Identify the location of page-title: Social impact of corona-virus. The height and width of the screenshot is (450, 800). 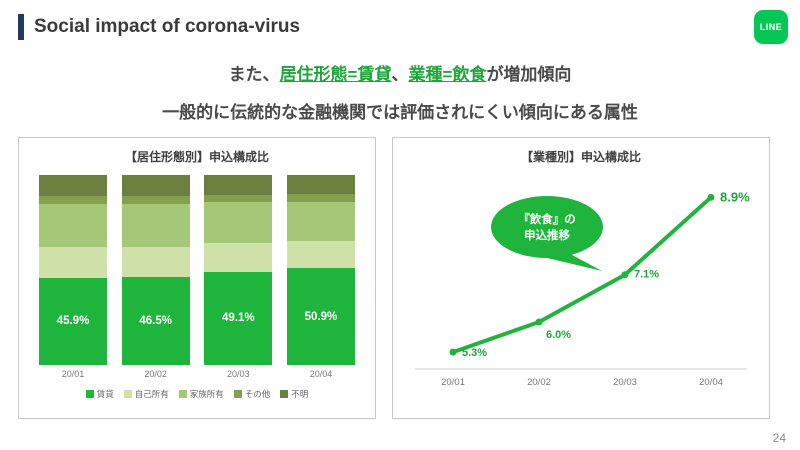
(167, 26).